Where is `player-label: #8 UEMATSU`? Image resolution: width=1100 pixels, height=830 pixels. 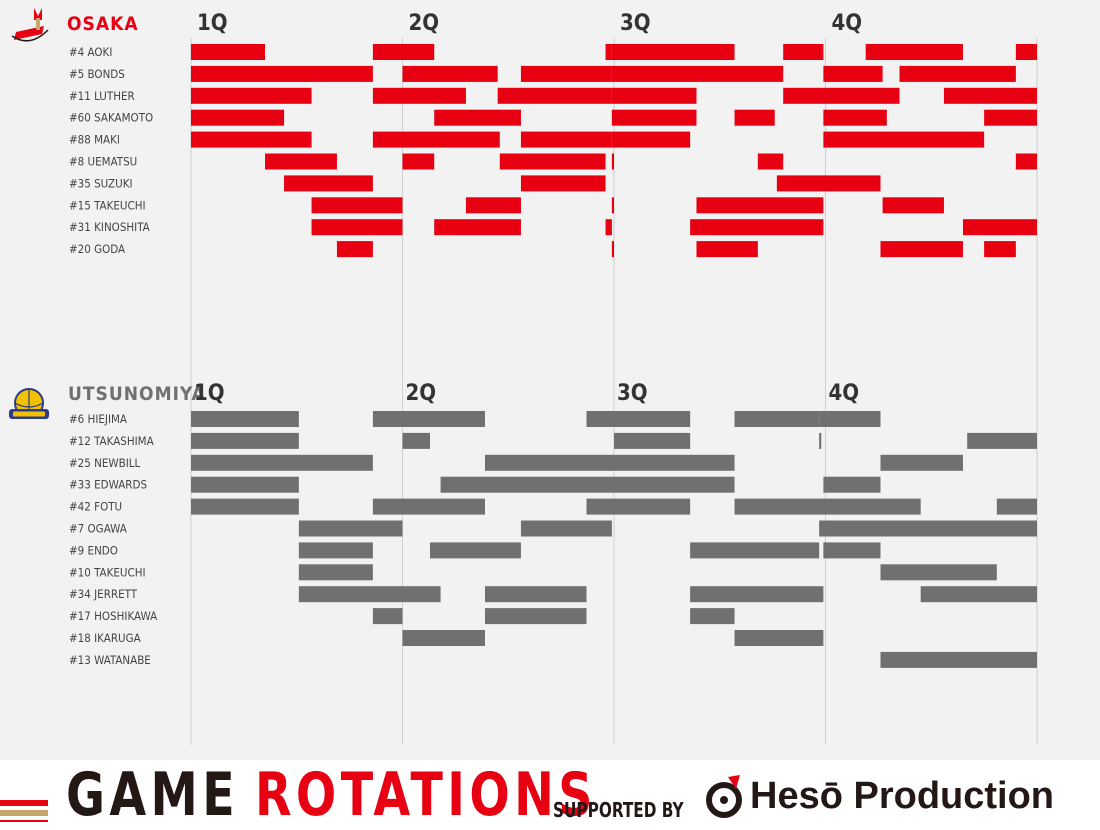 player-label: #8 UEMATSU is located at coordinates (103, 162).